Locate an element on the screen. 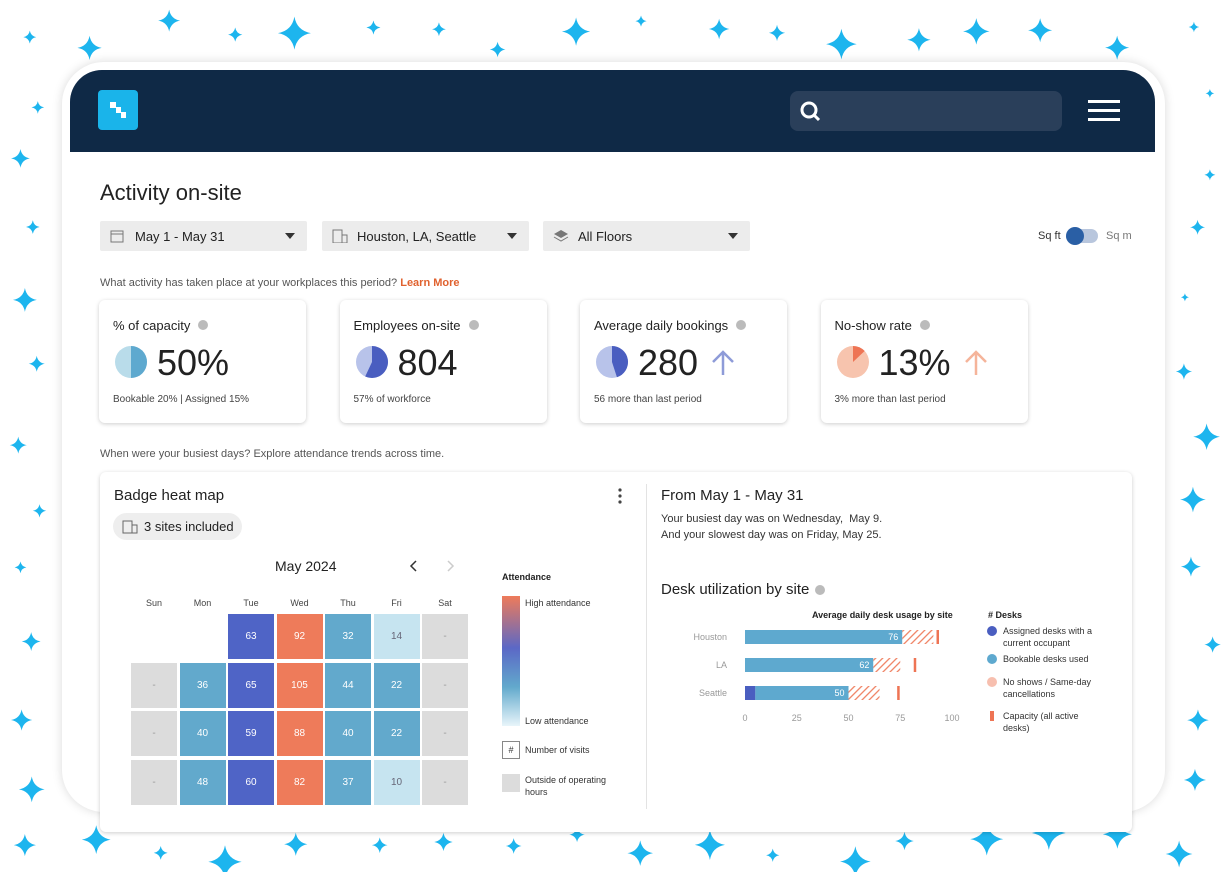  kpi-label: Employees on-site is located at coordinates (407, 325).